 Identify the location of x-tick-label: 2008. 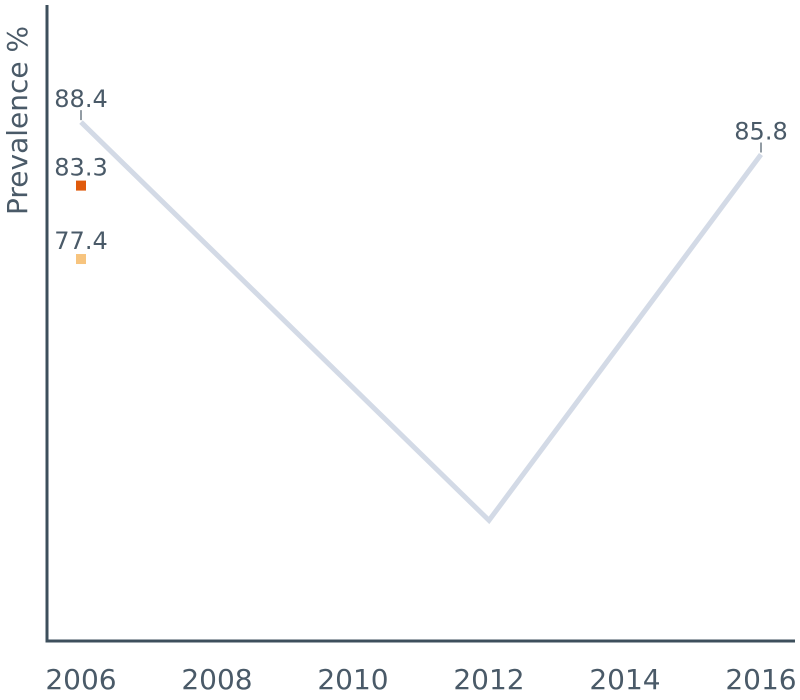
(216, 679).